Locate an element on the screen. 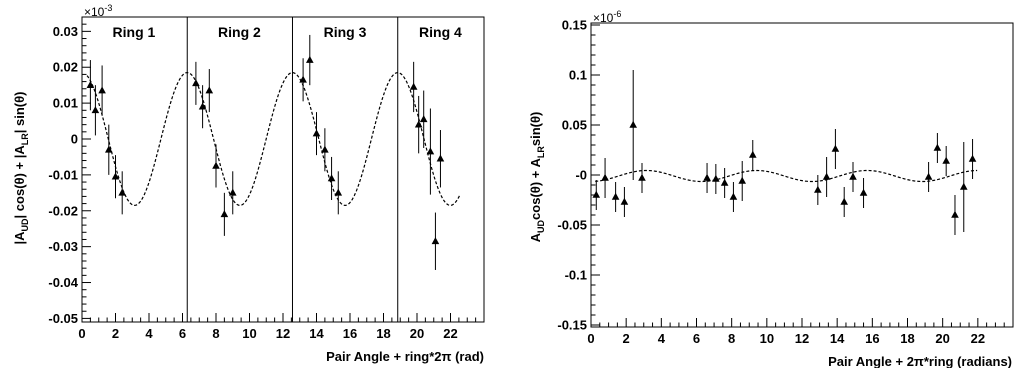 The height and width of the screenshot is (368, 1018). right-y-tick-label: -0 is located at coordinates (581, 175).